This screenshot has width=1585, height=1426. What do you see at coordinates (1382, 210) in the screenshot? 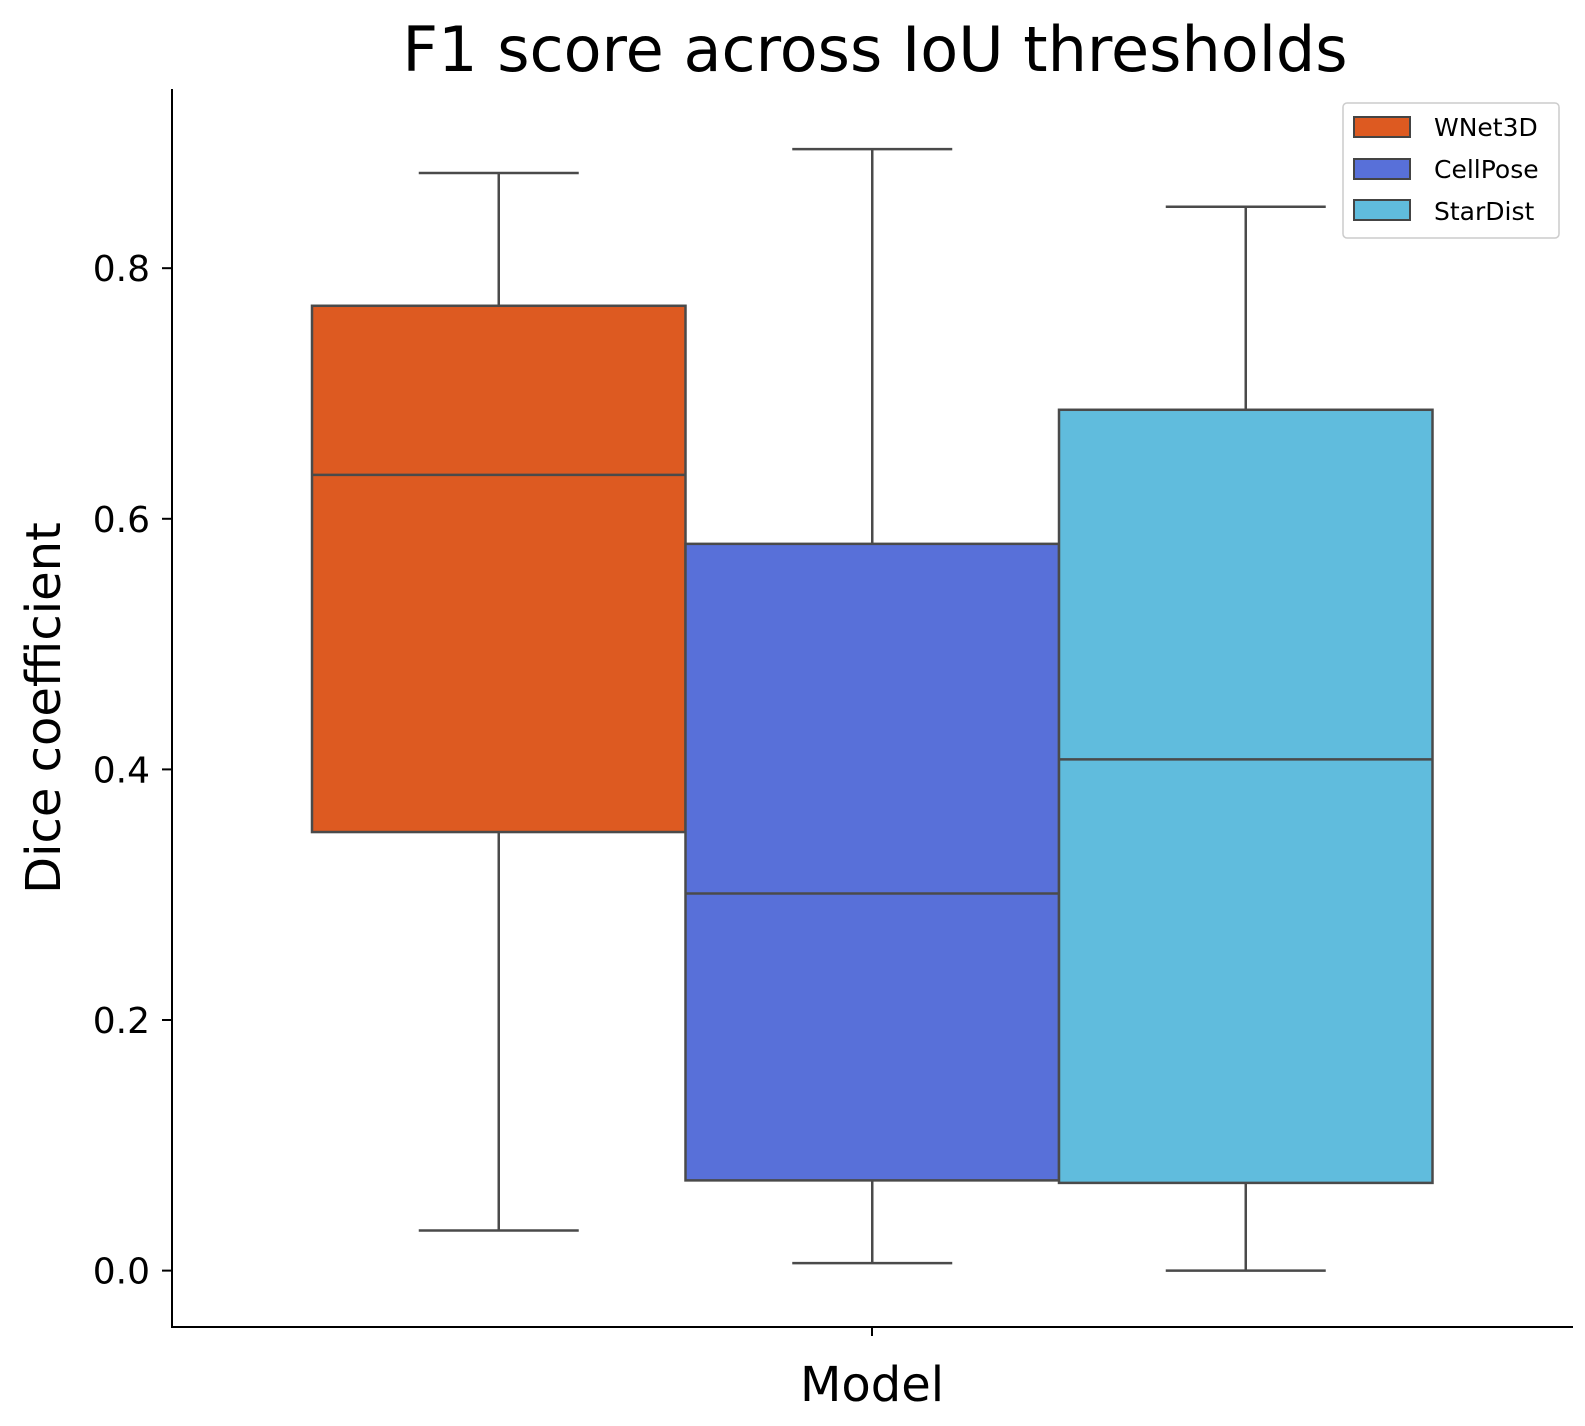
I see `legend-swatch-stardist` at bounding box center [1382, 210].